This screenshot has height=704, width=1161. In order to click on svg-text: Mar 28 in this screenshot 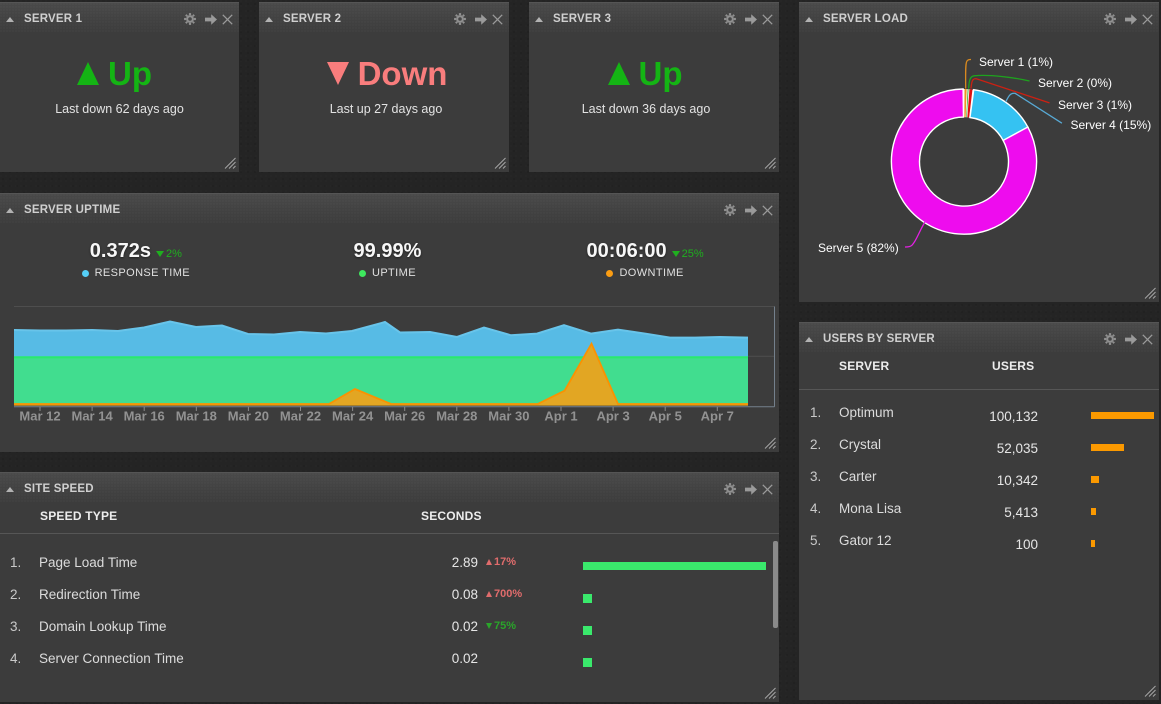, I will do `click(456, 416)`.